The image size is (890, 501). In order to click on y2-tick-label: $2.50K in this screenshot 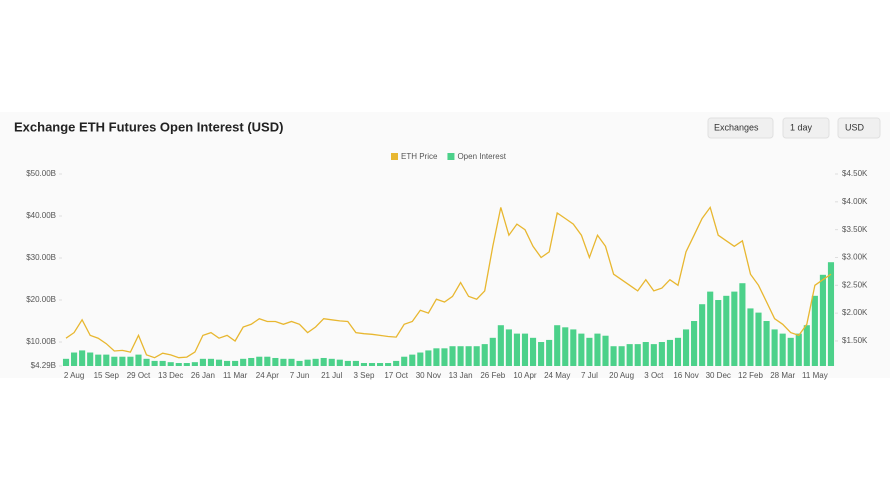, I will do `click(855, 284)`.